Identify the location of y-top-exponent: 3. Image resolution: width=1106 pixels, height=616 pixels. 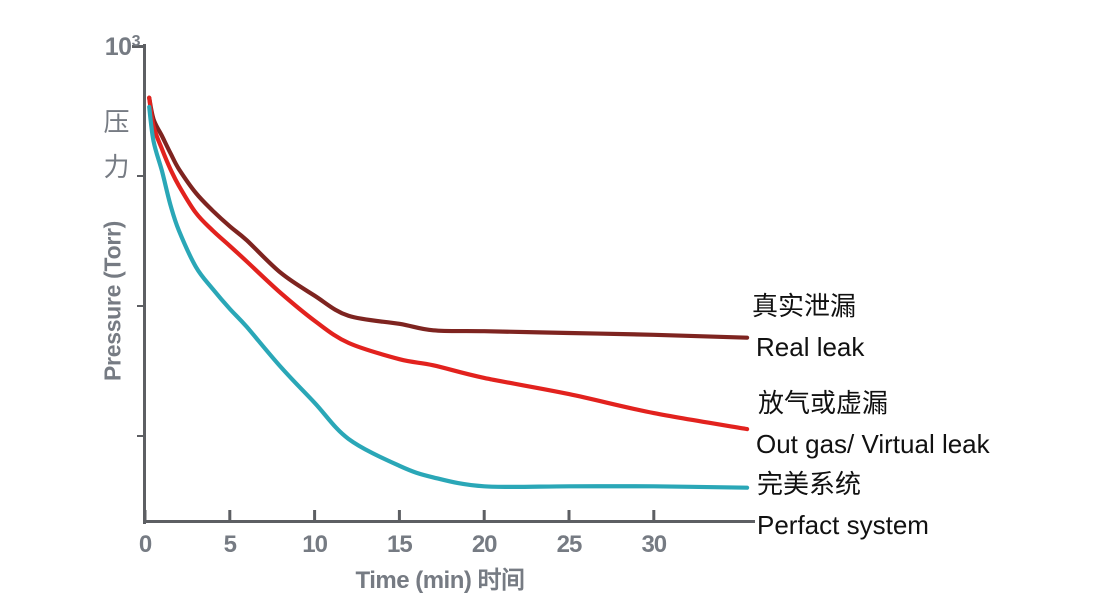
(136, 41).